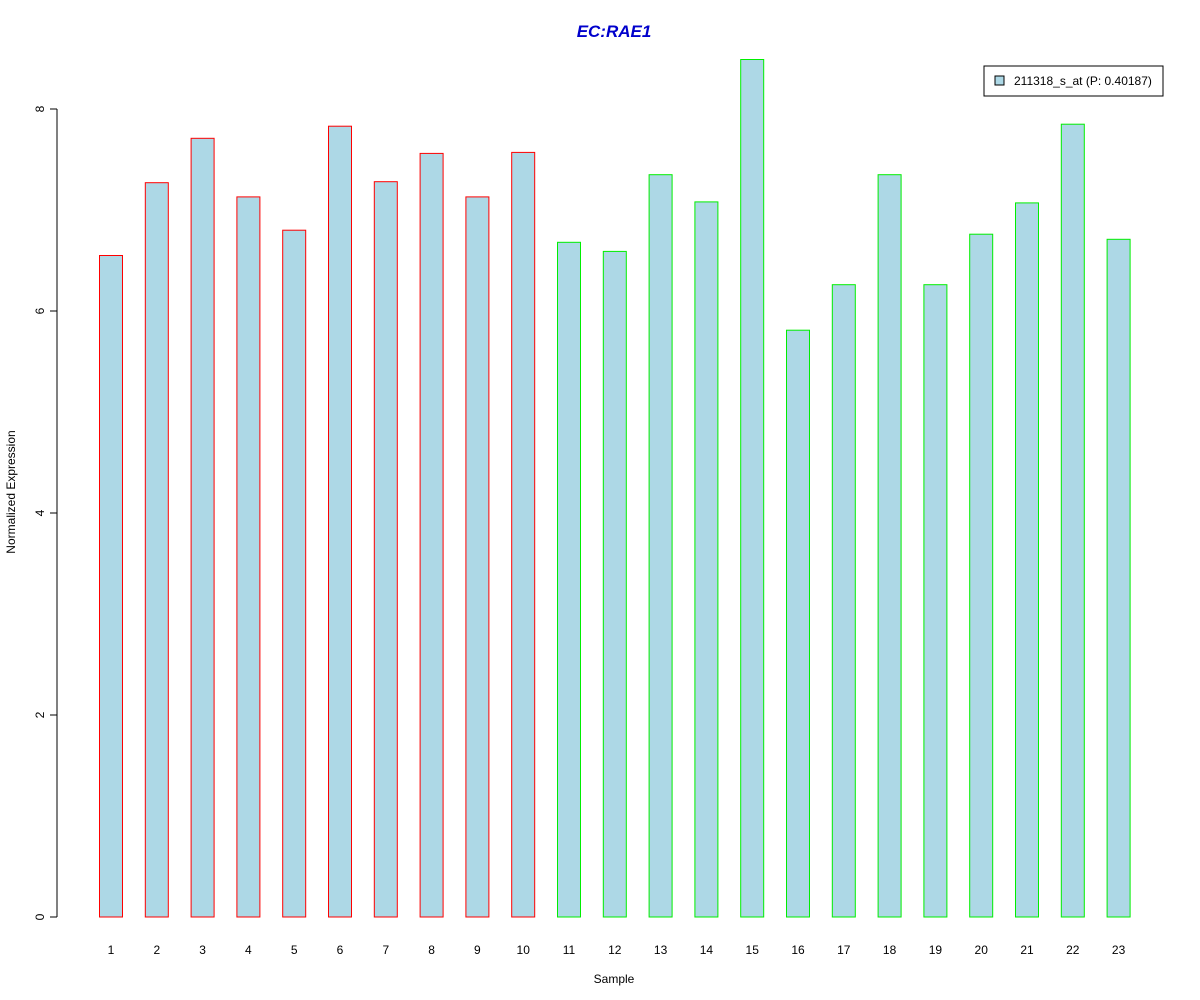  I want to click on x-tick-label: 7, so click(385, 950).